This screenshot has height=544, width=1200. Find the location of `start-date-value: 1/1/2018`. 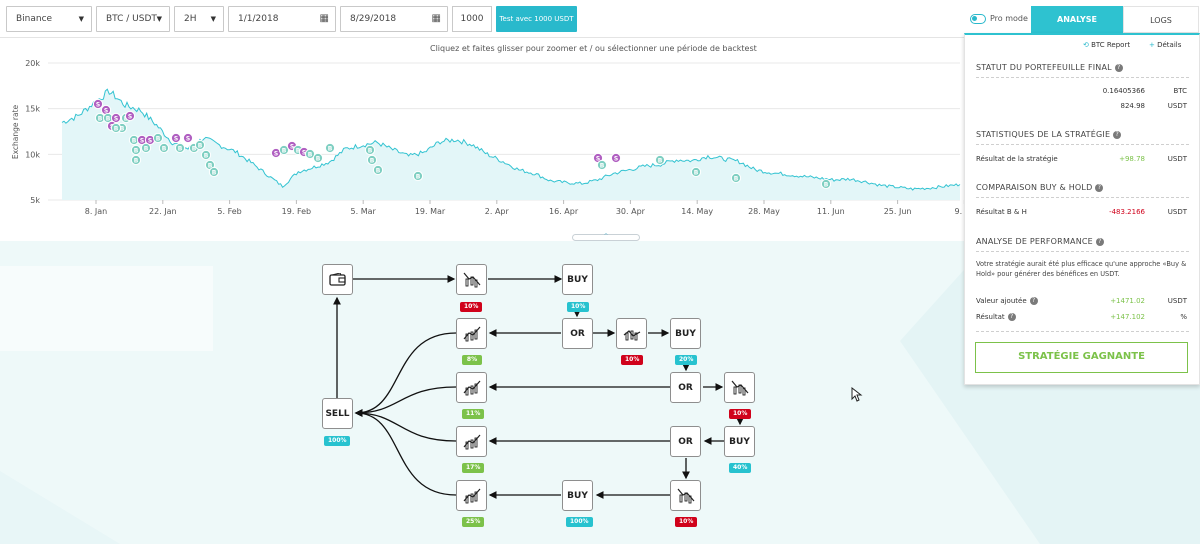

start-date-value: 1/1/2018 is located at coordinates (258, 19).